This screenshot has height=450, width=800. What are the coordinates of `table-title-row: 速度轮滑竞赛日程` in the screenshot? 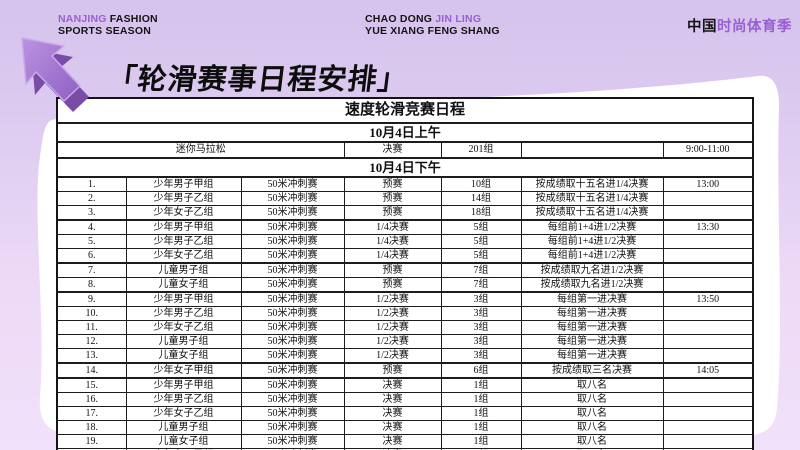 It's located at (405, 110).